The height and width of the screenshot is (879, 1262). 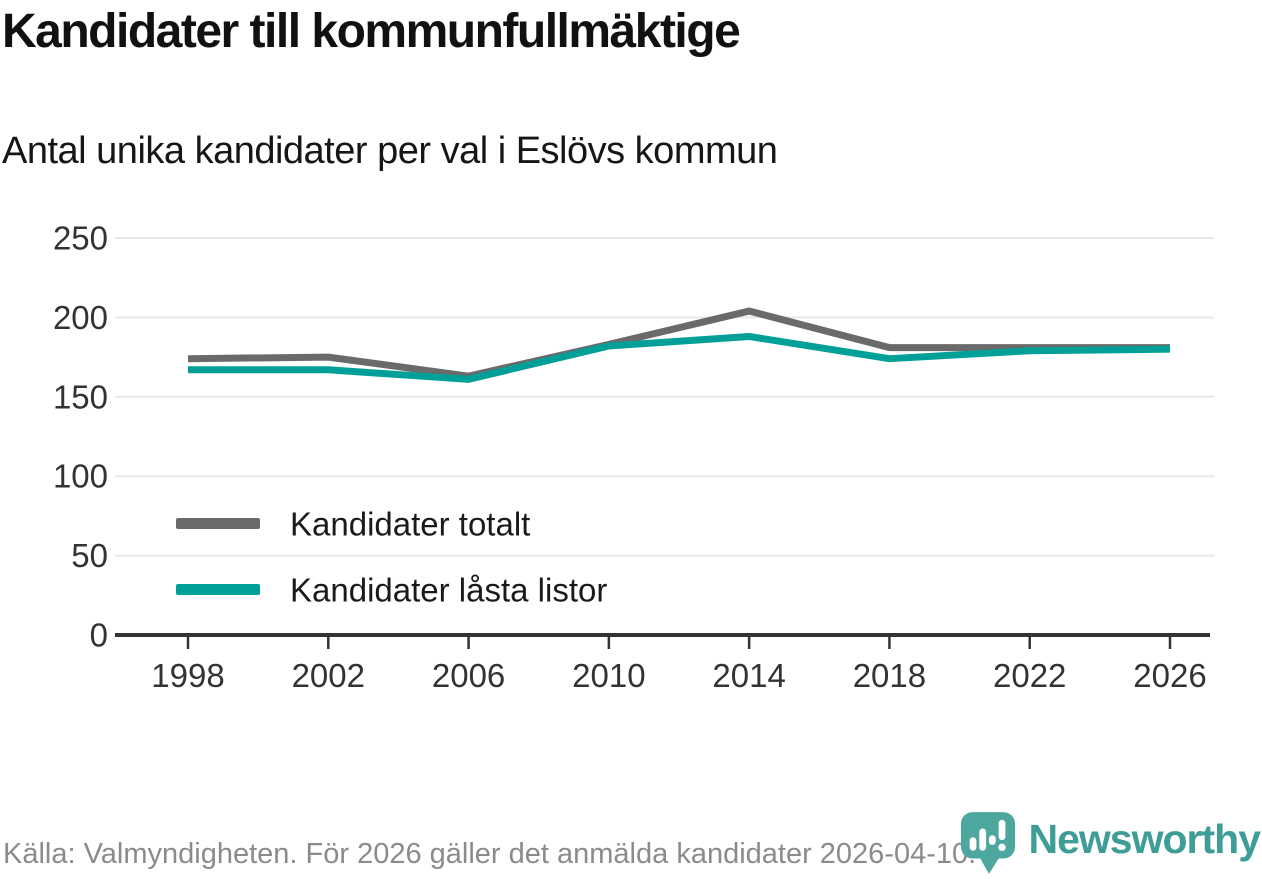 What do you see at coordinates (99, 635) in the screenshot?
I see `y-tick-label: 0` at bounding box center [99, 635].